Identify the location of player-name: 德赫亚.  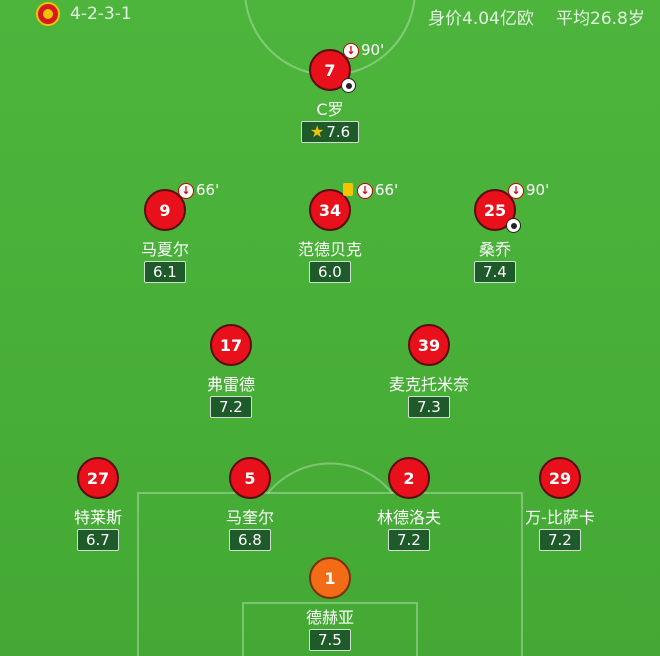
(329, 617).